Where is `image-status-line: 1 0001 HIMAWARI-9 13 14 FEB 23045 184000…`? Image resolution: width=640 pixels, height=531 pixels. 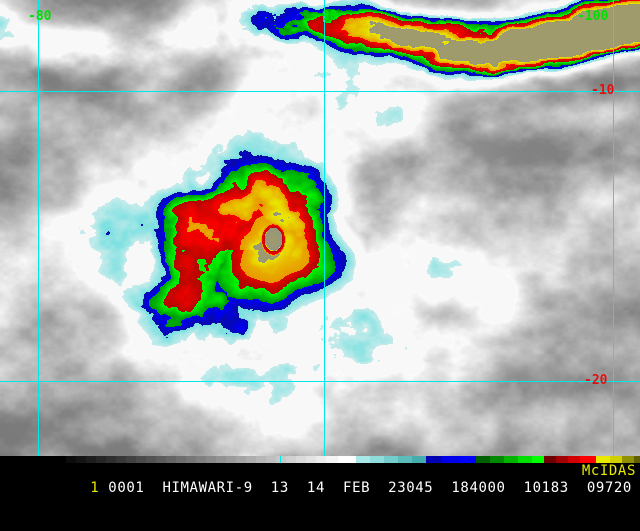
image-status-line: 1 0001 HIMAWARI-9 13 14 FEB 23045 184000… is located at coordinates (320, 479).